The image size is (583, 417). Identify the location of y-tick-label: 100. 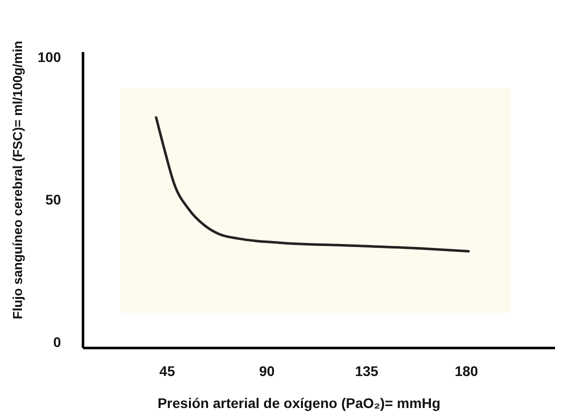
(50, 57).